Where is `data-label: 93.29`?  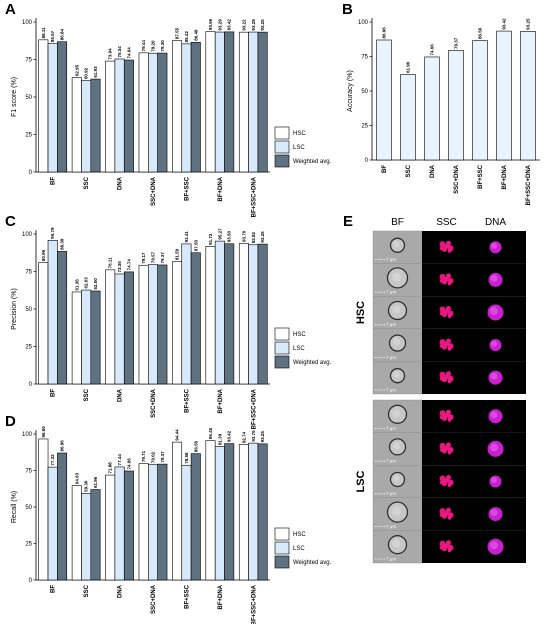
data-label: 93.29 is located at coordinates (253, 25).